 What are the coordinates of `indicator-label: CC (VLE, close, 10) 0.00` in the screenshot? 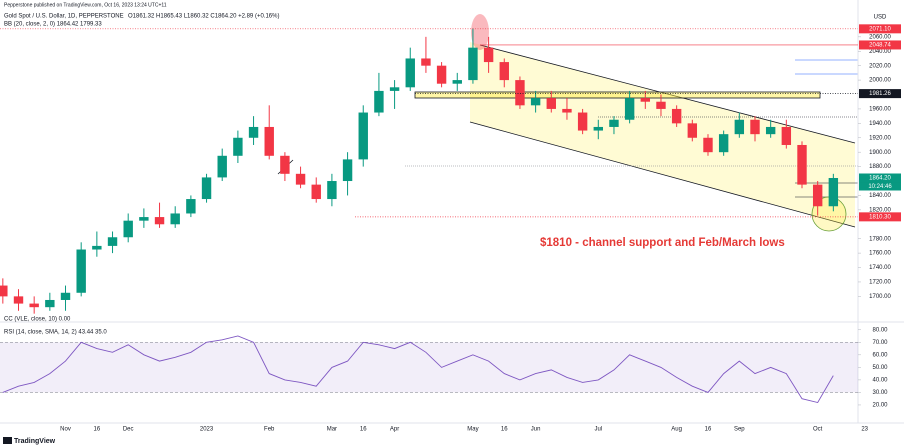 It's located at (37, 320).